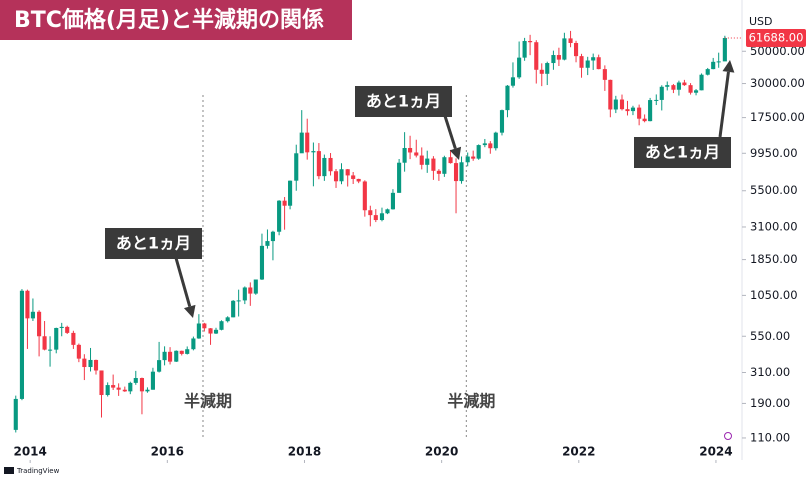 The image size is (810, 480). What do you see at coordinates (578, 452) in the screenshot?
I see `x-tick-label: 2022` at bounding box center [578, 452].